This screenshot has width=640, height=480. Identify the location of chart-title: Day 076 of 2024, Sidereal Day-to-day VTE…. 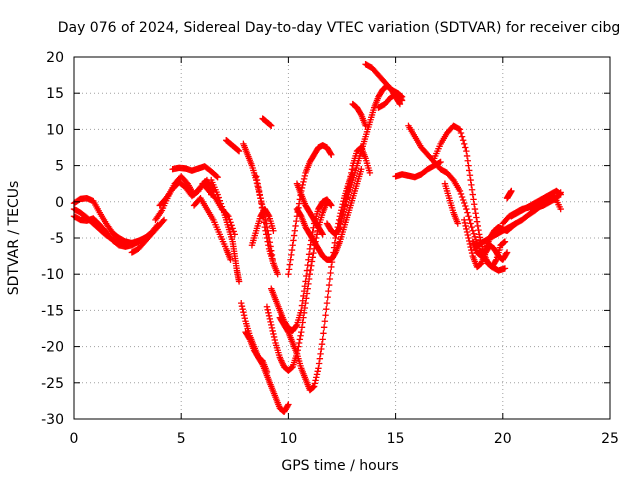
(339, 28).